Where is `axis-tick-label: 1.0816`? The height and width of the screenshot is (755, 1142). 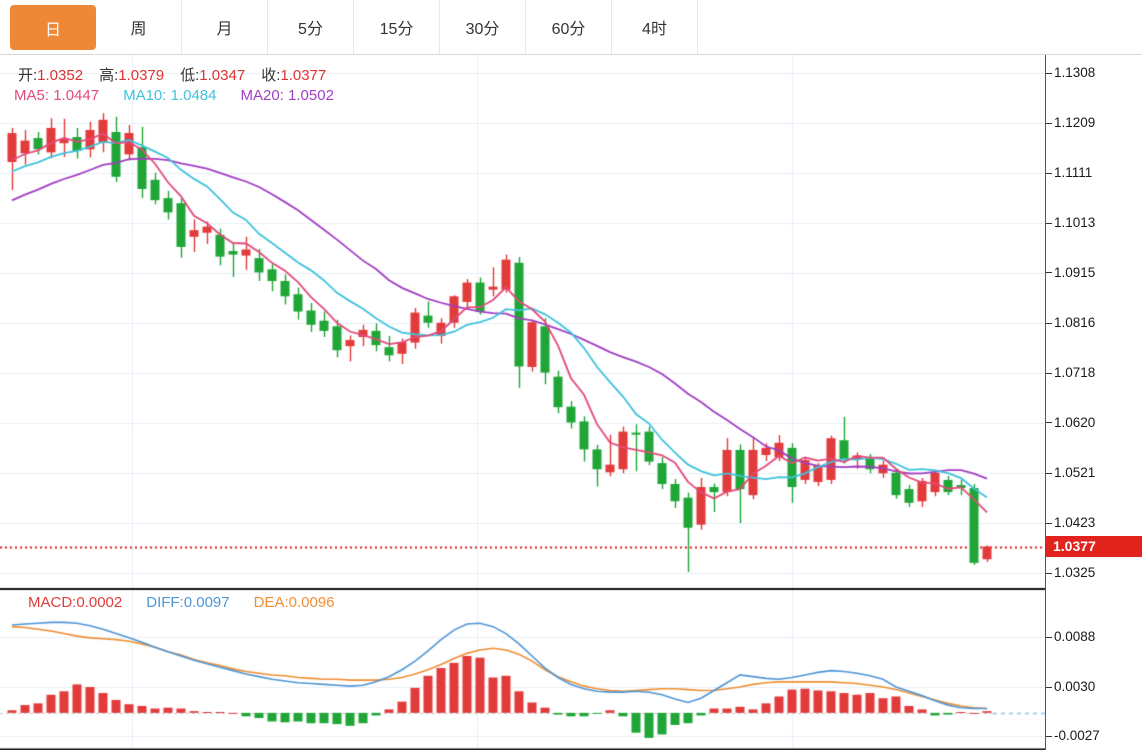
axis-tick-label: 1.0816 is located at coordinates (1070, 323).